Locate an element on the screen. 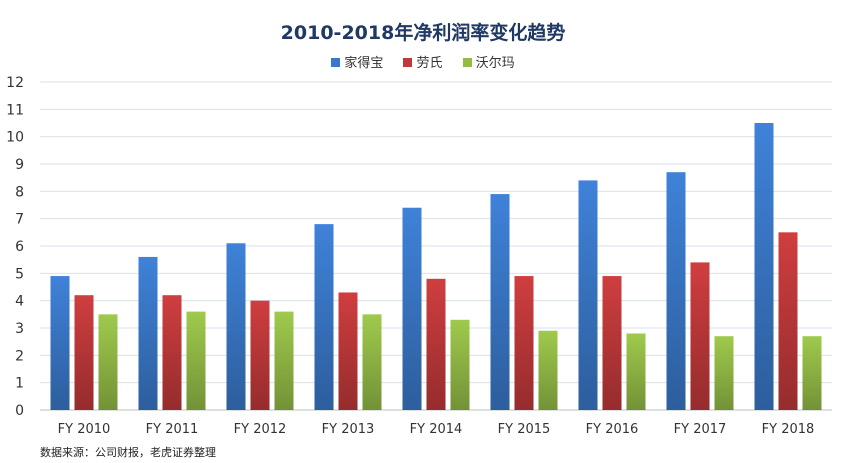 The image size is (846, 463). bar-劳氏-FY 2014 is located at coordinates (436, 344).